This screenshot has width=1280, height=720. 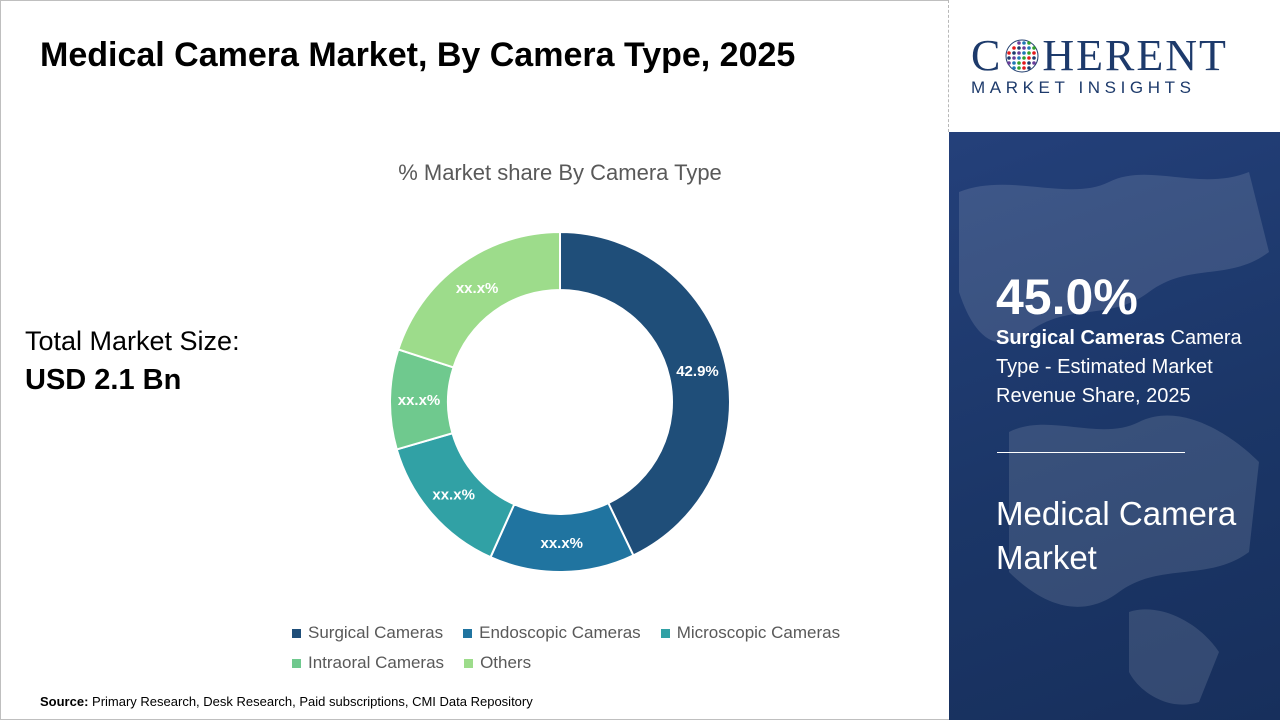 I want to click on donut-slice-surgical-cameras, so click(x=645, y=393).